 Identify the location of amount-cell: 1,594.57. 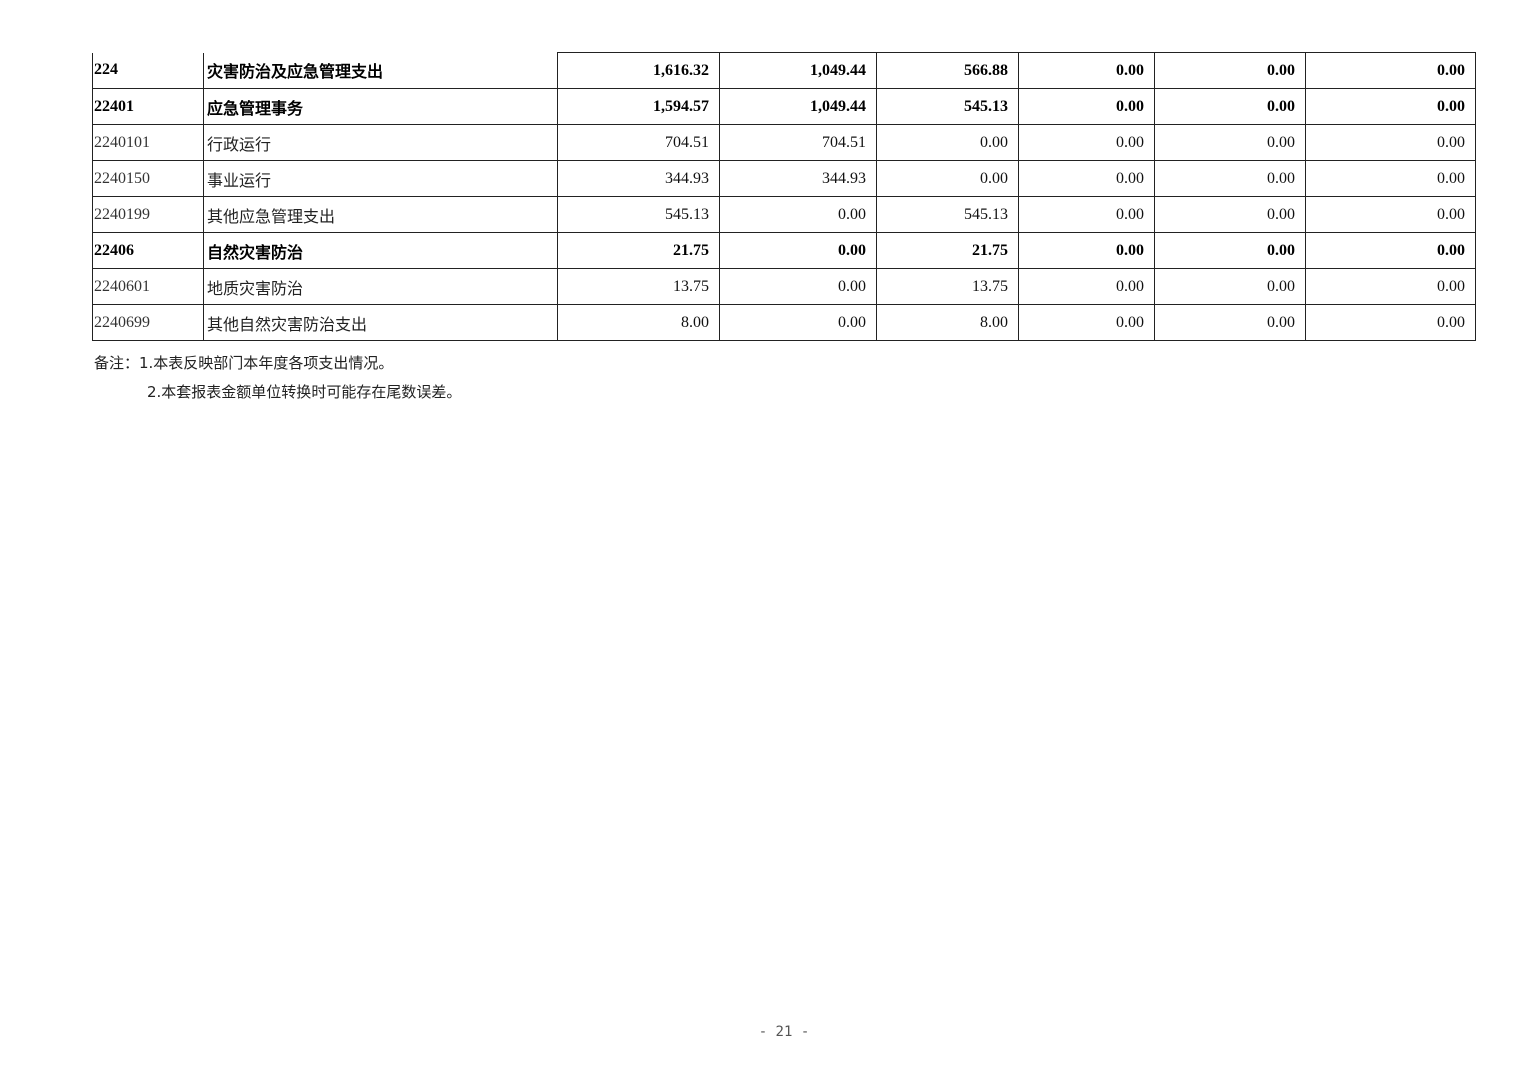
(638, 106).